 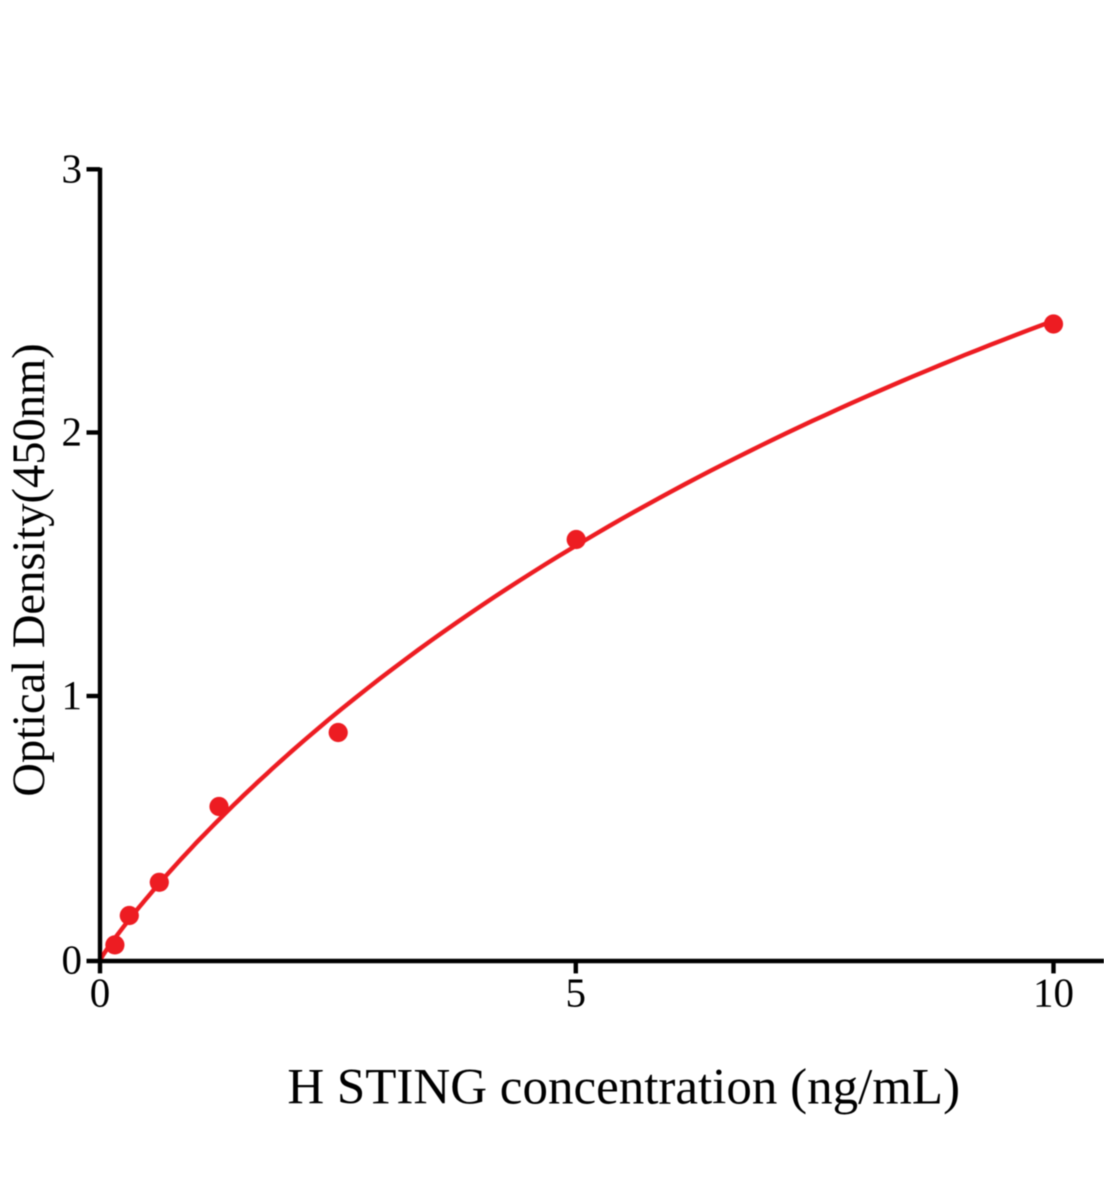 I want to click on svg-text: 3, so click(x=72, y=168).